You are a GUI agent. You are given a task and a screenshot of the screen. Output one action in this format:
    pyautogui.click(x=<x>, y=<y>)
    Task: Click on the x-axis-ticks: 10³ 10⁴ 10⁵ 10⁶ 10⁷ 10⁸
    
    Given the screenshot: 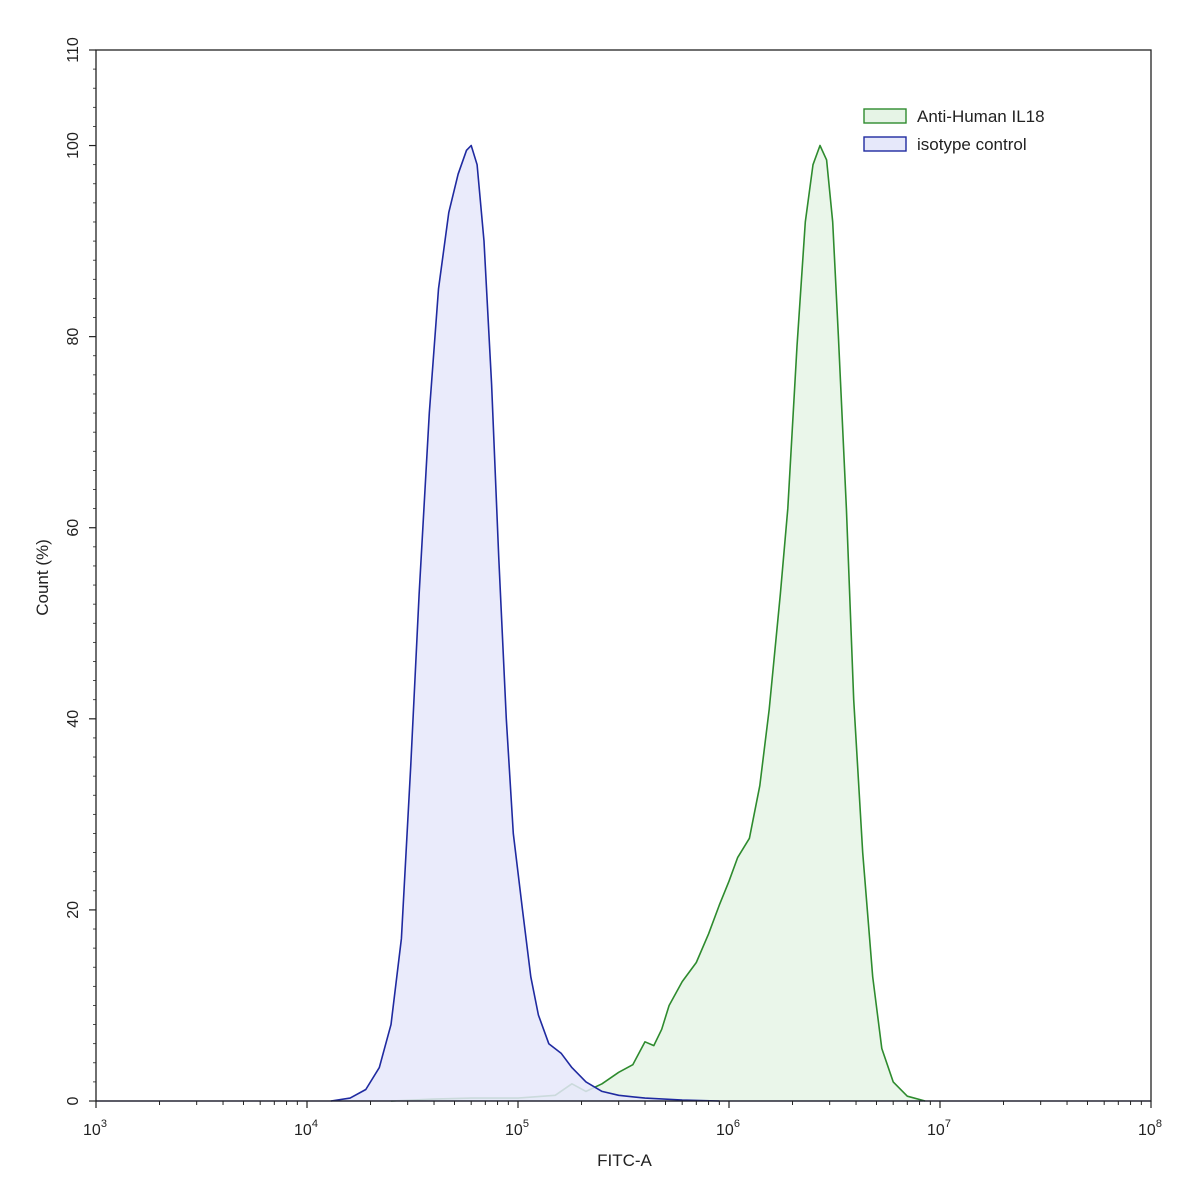 What is the action you would take?
    pyautogui.click(x=622, y=1120)
    